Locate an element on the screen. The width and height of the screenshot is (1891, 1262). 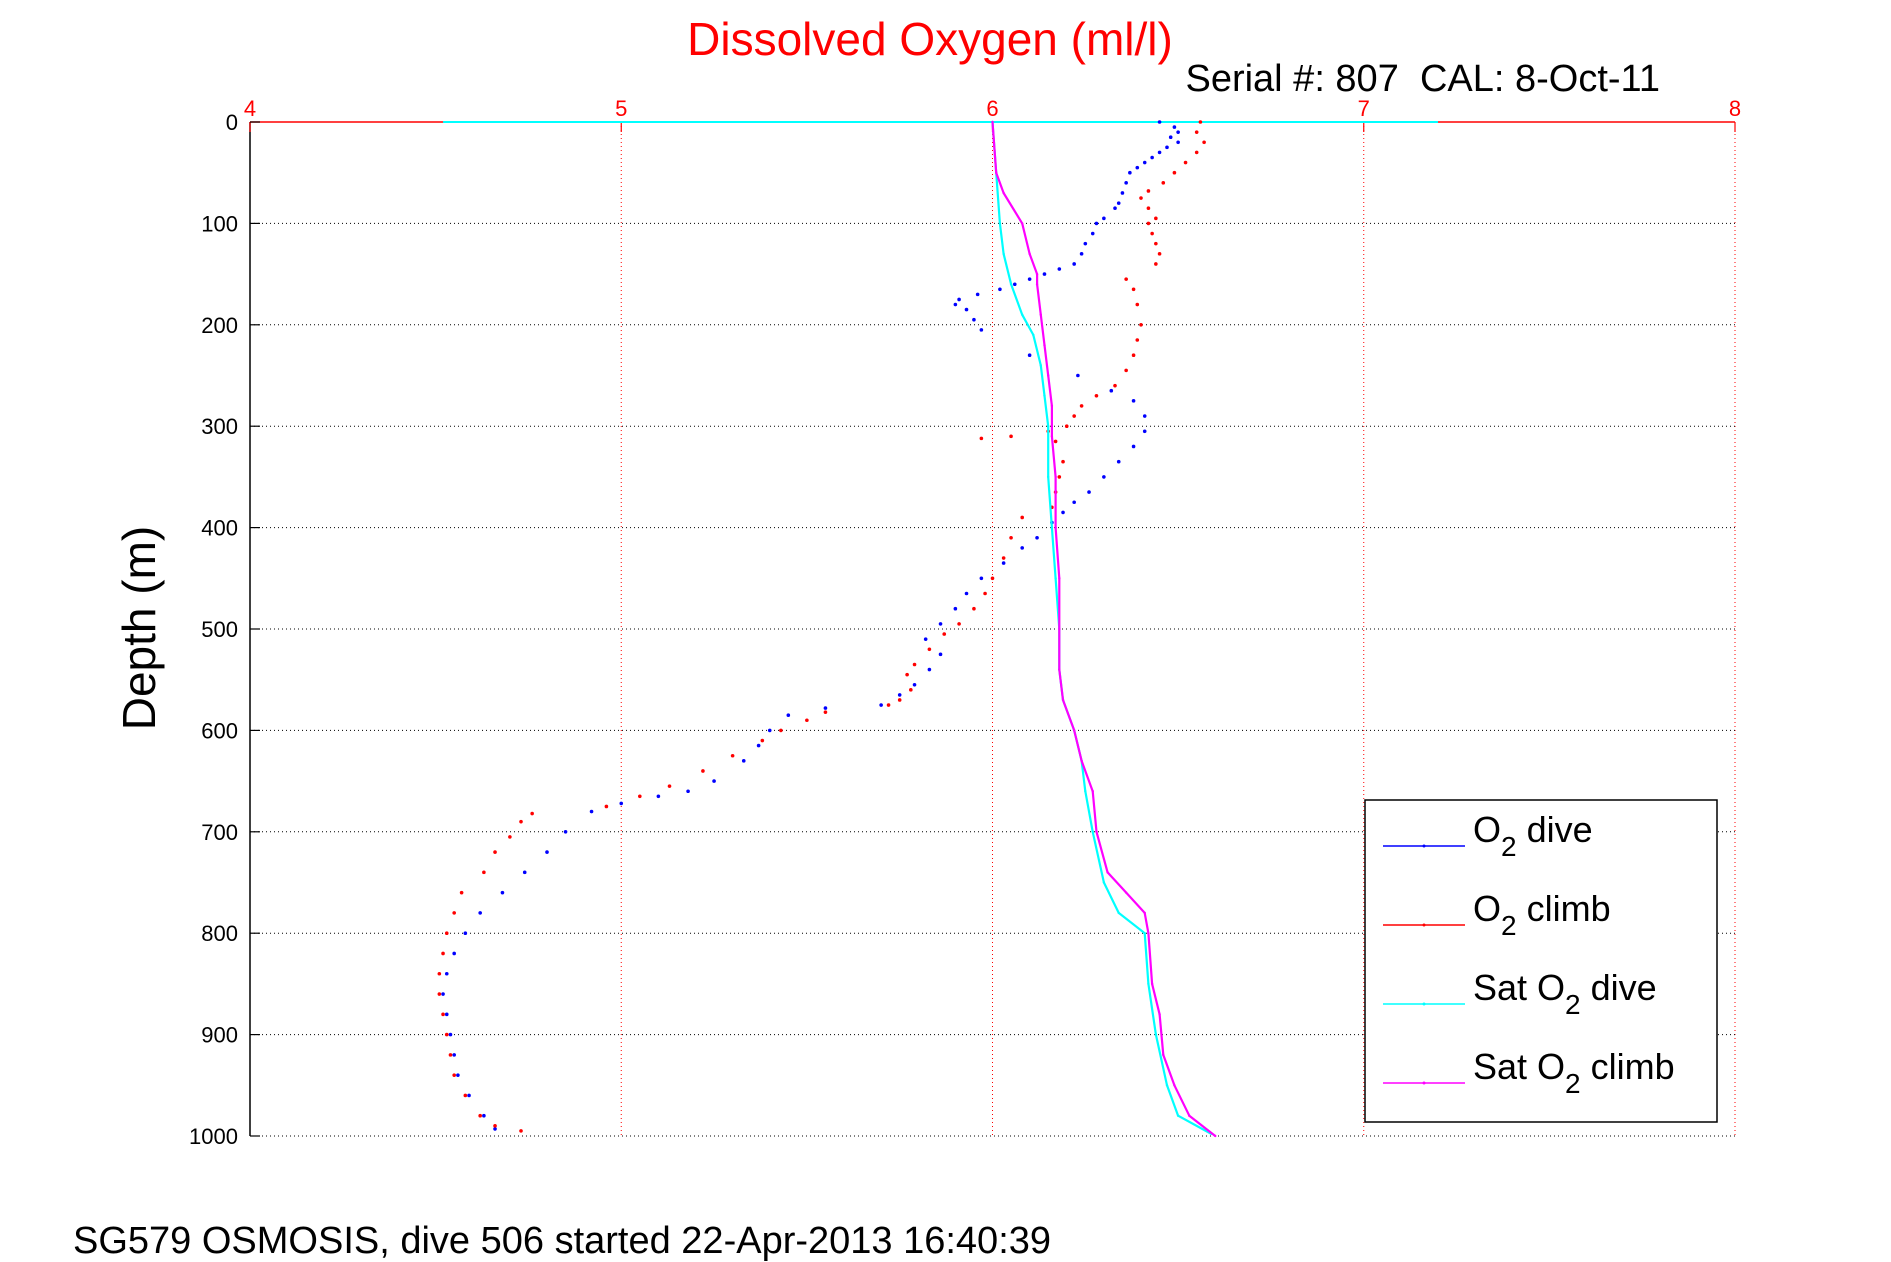
y-axis-label: Depth (m) is located at coordinates (139, 628).